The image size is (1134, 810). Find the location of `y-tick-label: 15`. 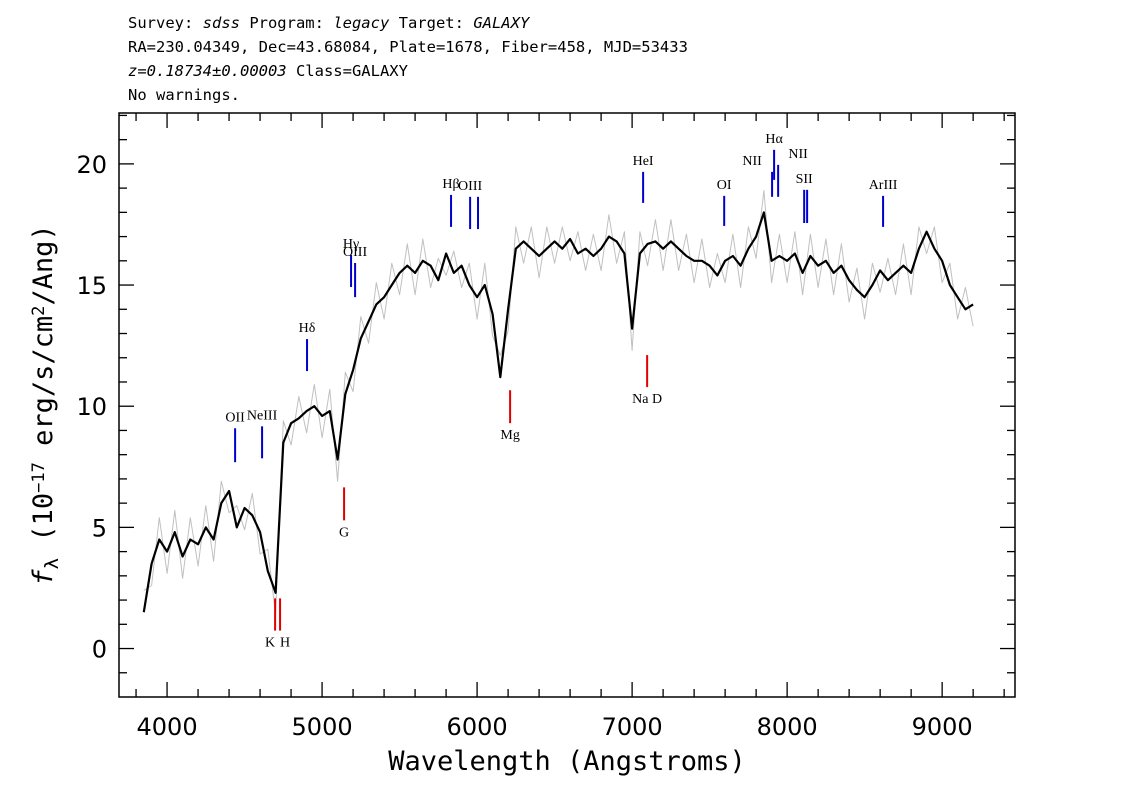

y-tick-label: 15 is located at coordinates (91, 286).